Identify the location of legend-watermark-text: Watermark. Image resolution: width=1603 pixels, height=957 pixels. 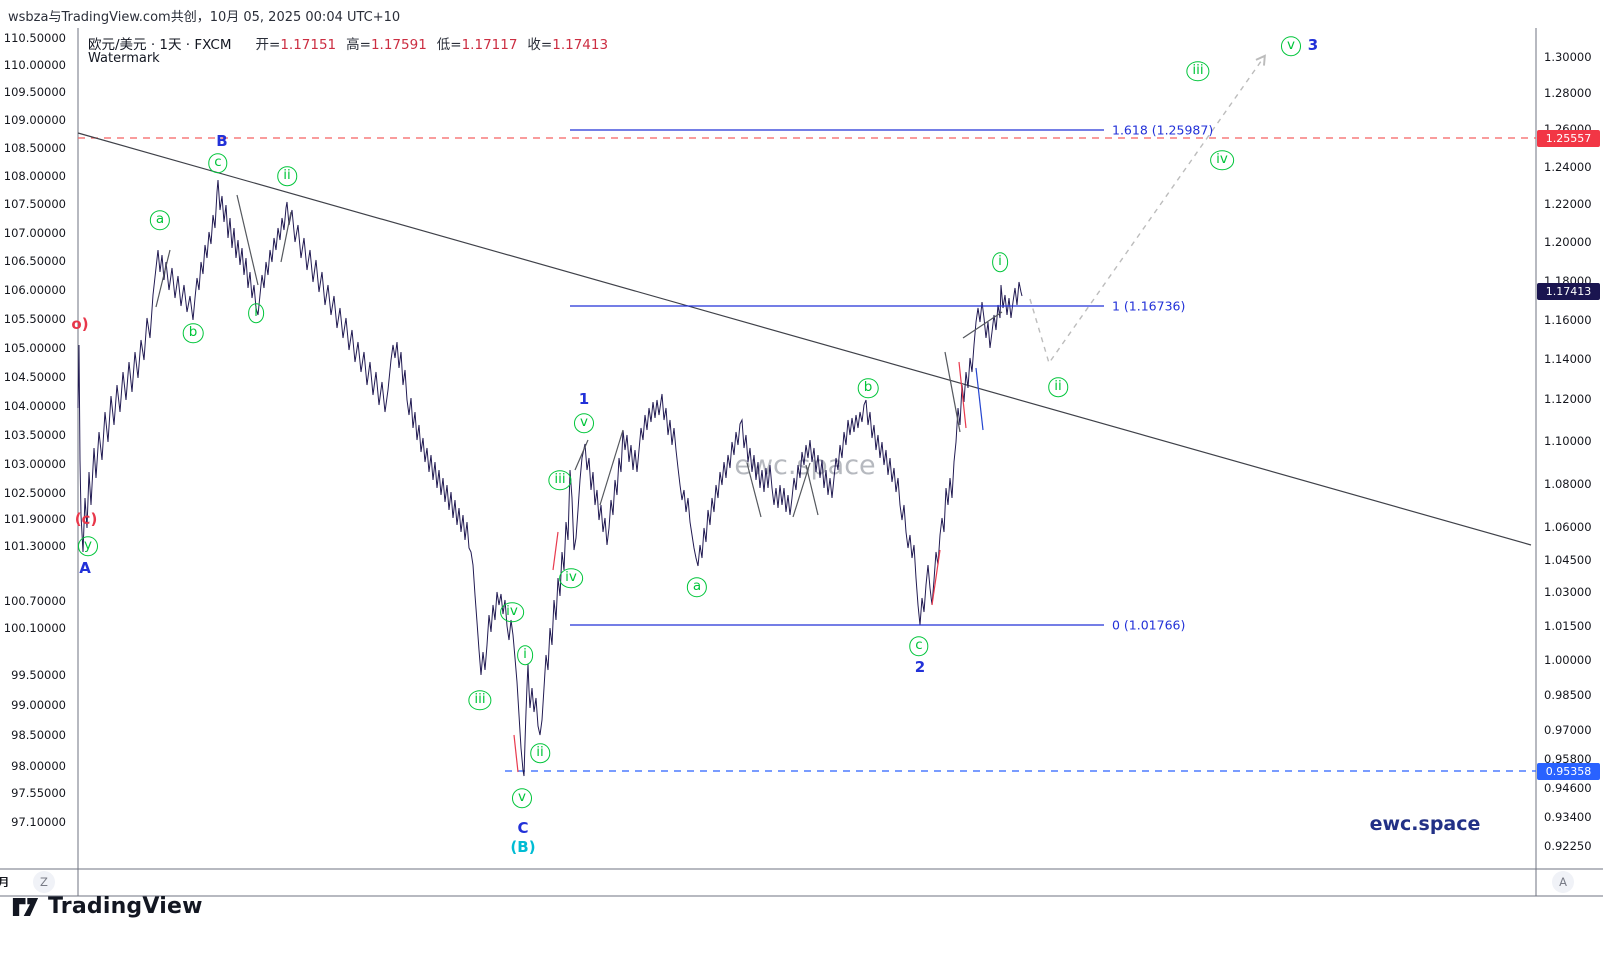
(124, 58).